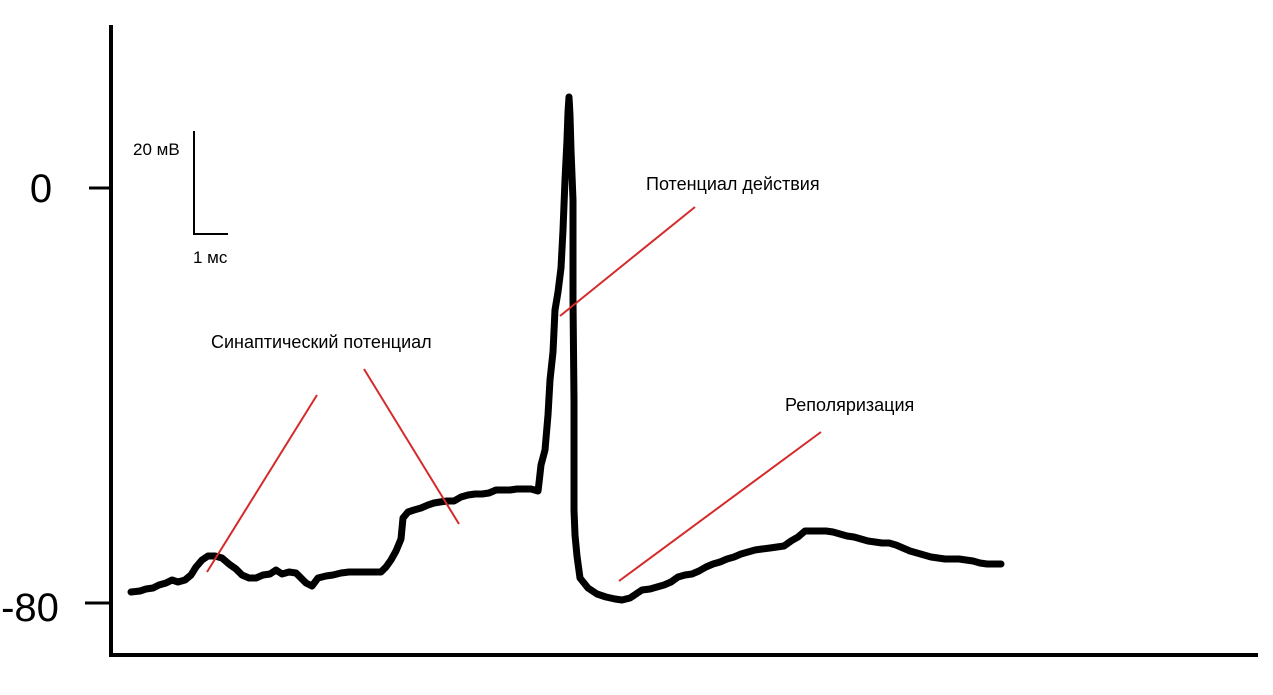  What do you see at coordinates (156, 149) in the screenshot?
I see `scale-bar-voltage-label: 20 мВ` at bounding box center [156, 149].